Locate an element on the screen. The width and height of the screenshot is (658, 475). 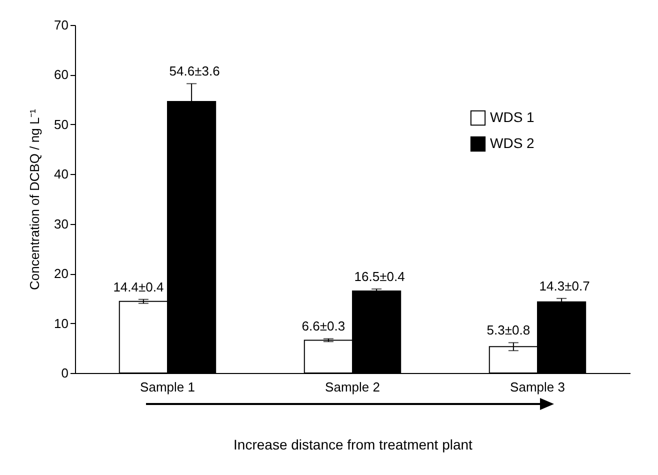
y-tick-label: 50 is located at coordinates (61, 124).